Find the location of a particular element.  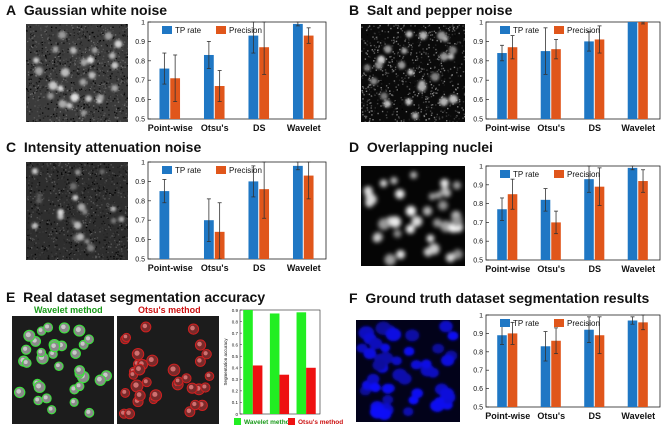

panel-title-text: Intensity attenuation noise is located at coordinates (112, 147).